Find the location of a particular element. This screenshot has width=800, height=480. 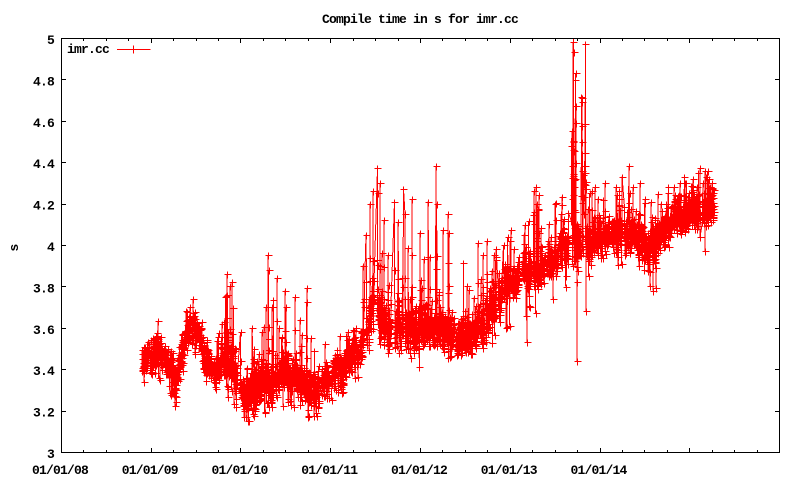

svg-text: 01/01/12 is located at coordinates (419, 470).